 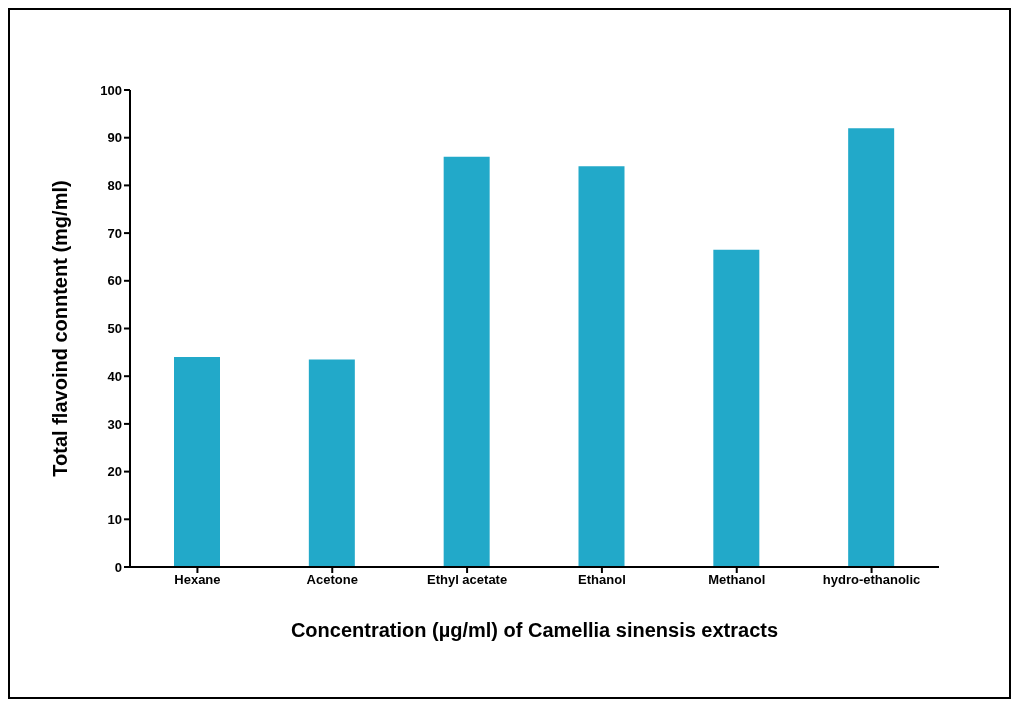 I want to click on y-tick-label: 0, so click(x=118, y=567).